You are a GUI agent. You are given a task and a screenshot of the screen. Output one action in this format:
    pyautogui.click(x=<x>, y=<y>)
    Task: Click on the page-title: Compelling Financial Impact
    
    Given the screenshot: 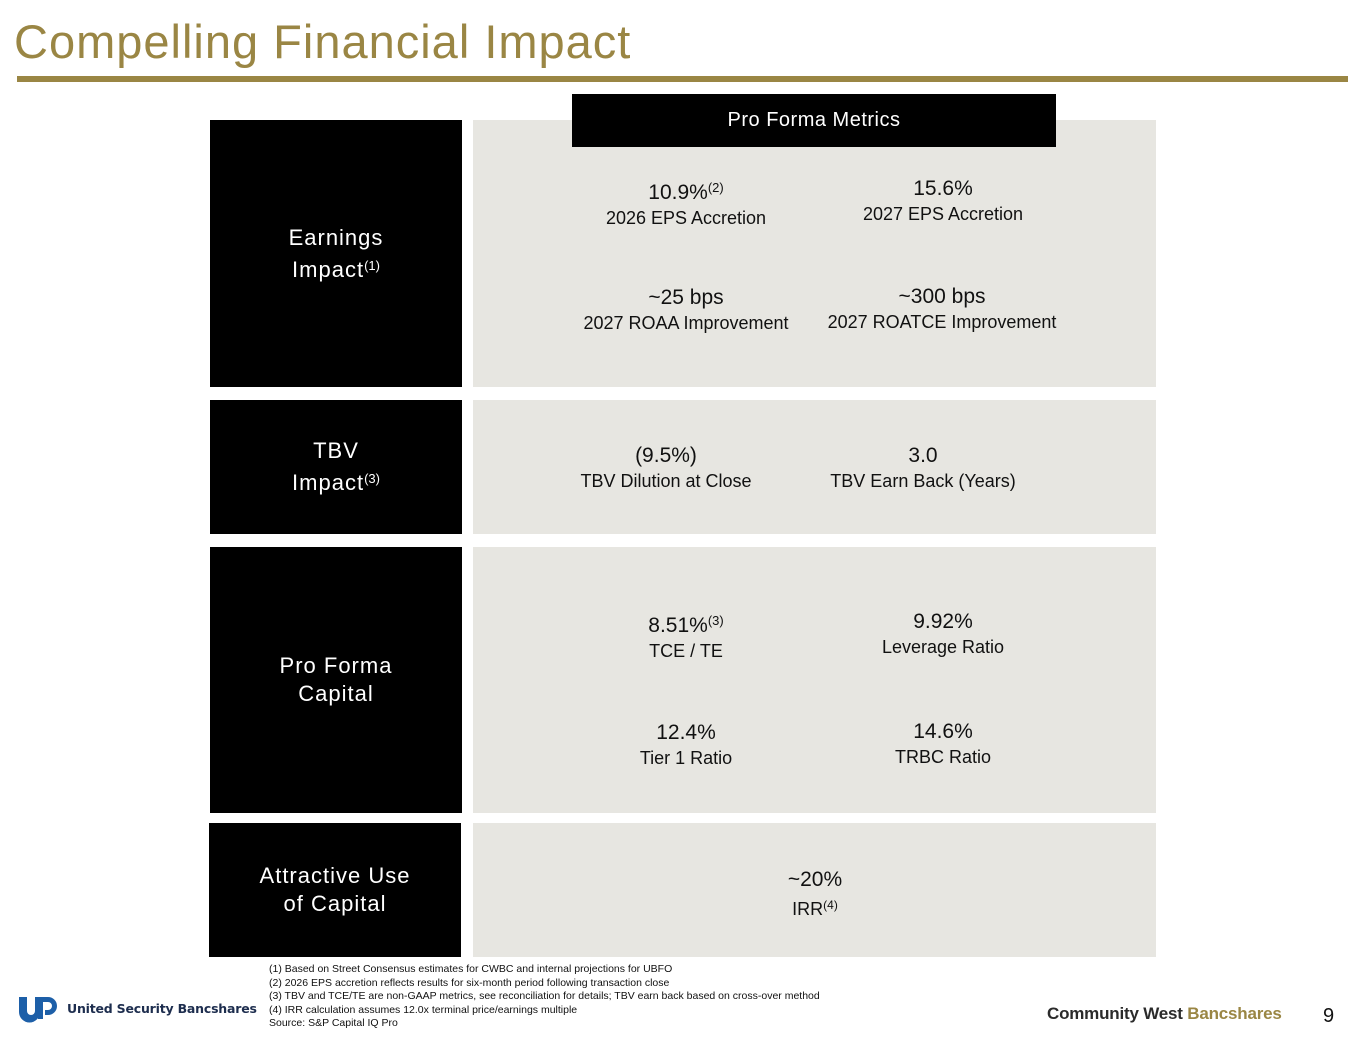 What is the action you would take?
    pyautogui.click(x=323, y=41)
    